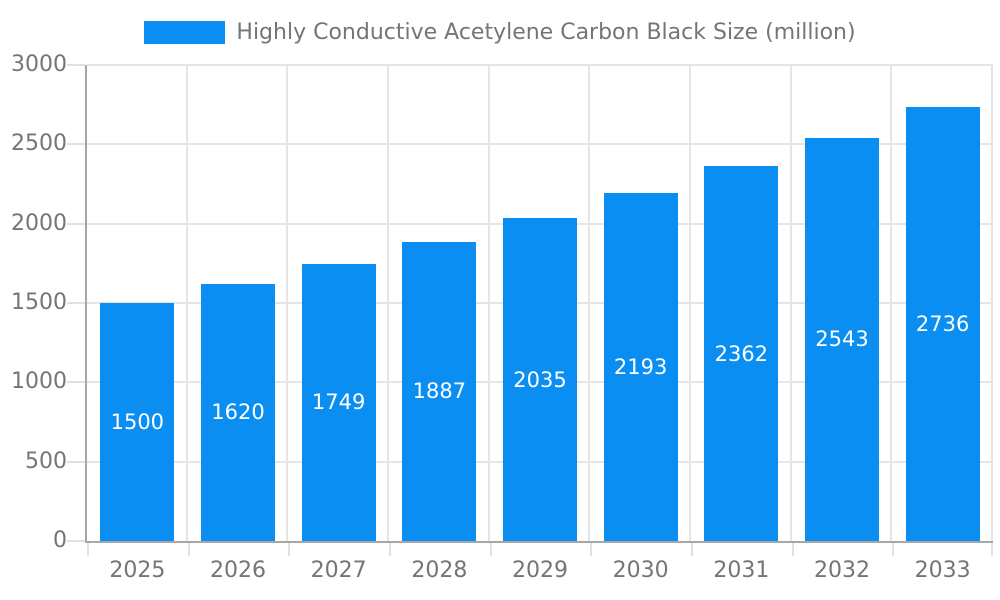  I want to click on bar-value-label: 2035, so click(540, 379).